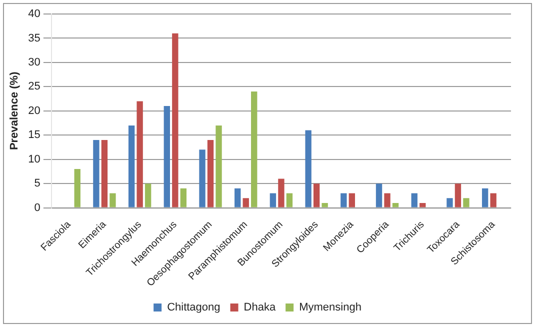 The image size is (535, 327). I want to click on y-tick-label: 35, so click(34, 38).